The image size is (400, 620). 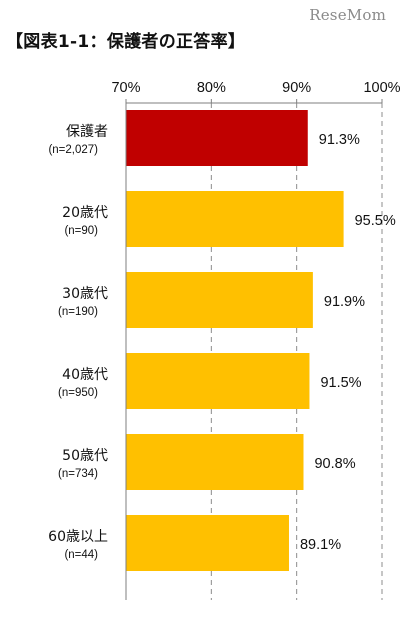 I want to click on bar-保護者, so click(x=217, y=138).